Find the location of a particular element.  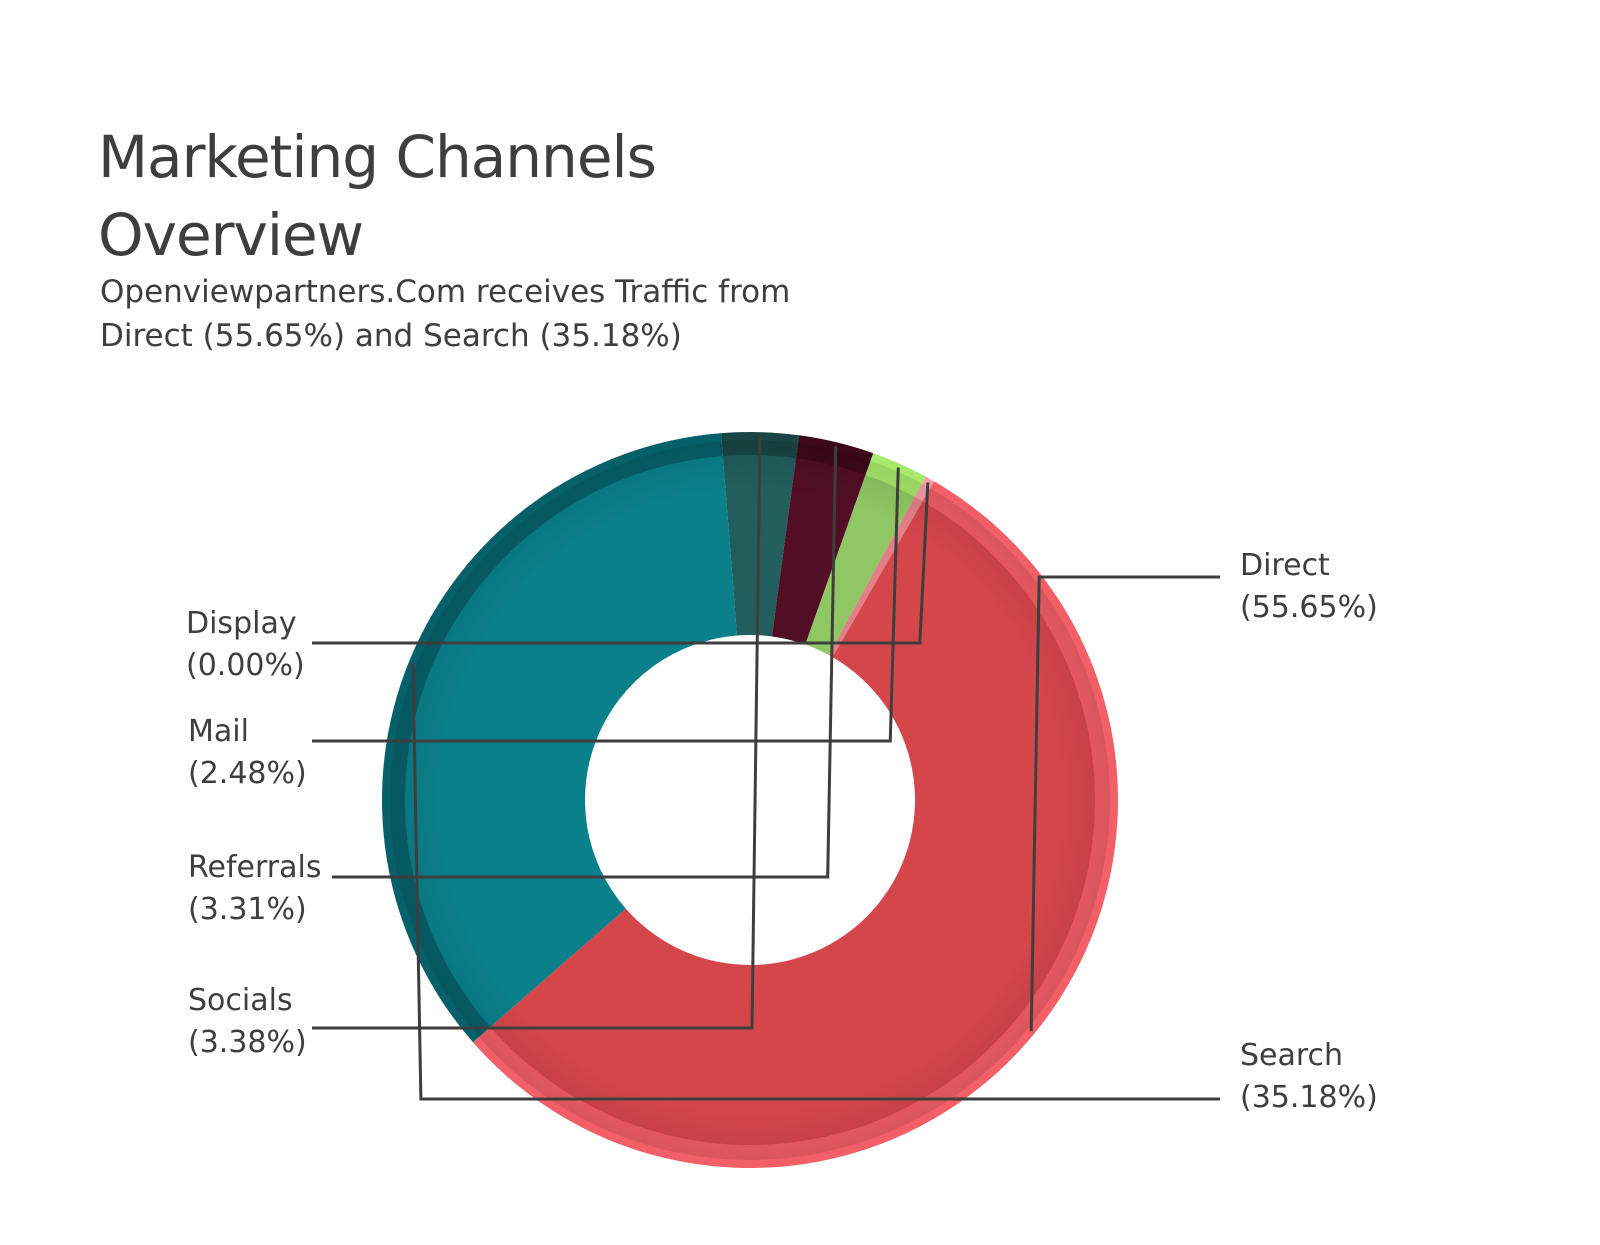

chart-title-line-2: Overview is located at coordinates (231, 235).